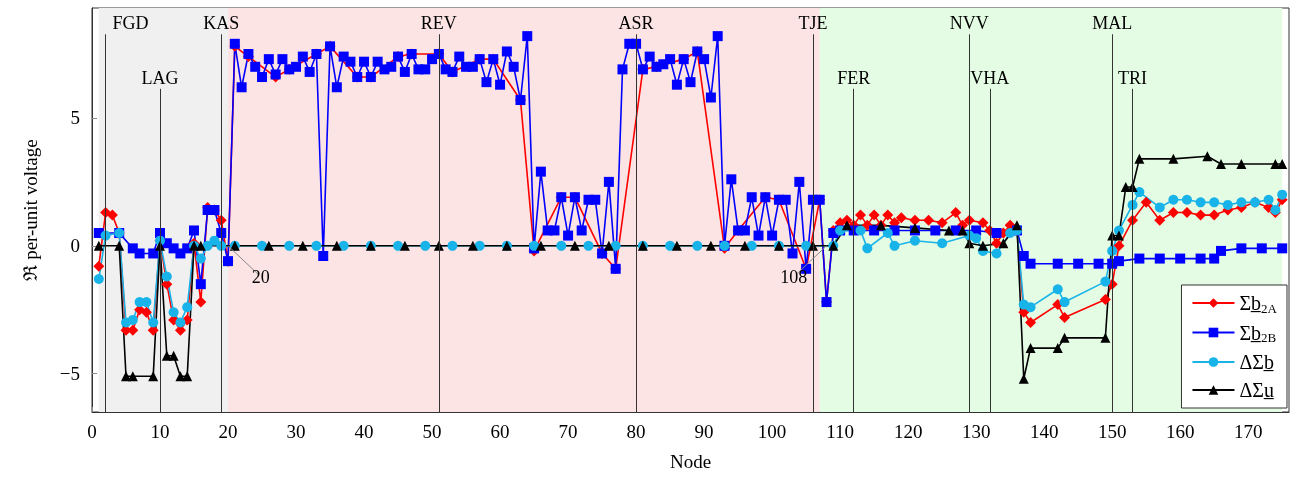 This screenshot has height=484, width=1303. Describe the element at coordinates (976, 431) in the screenshot. I see `x-tick-label: 130` at that location.